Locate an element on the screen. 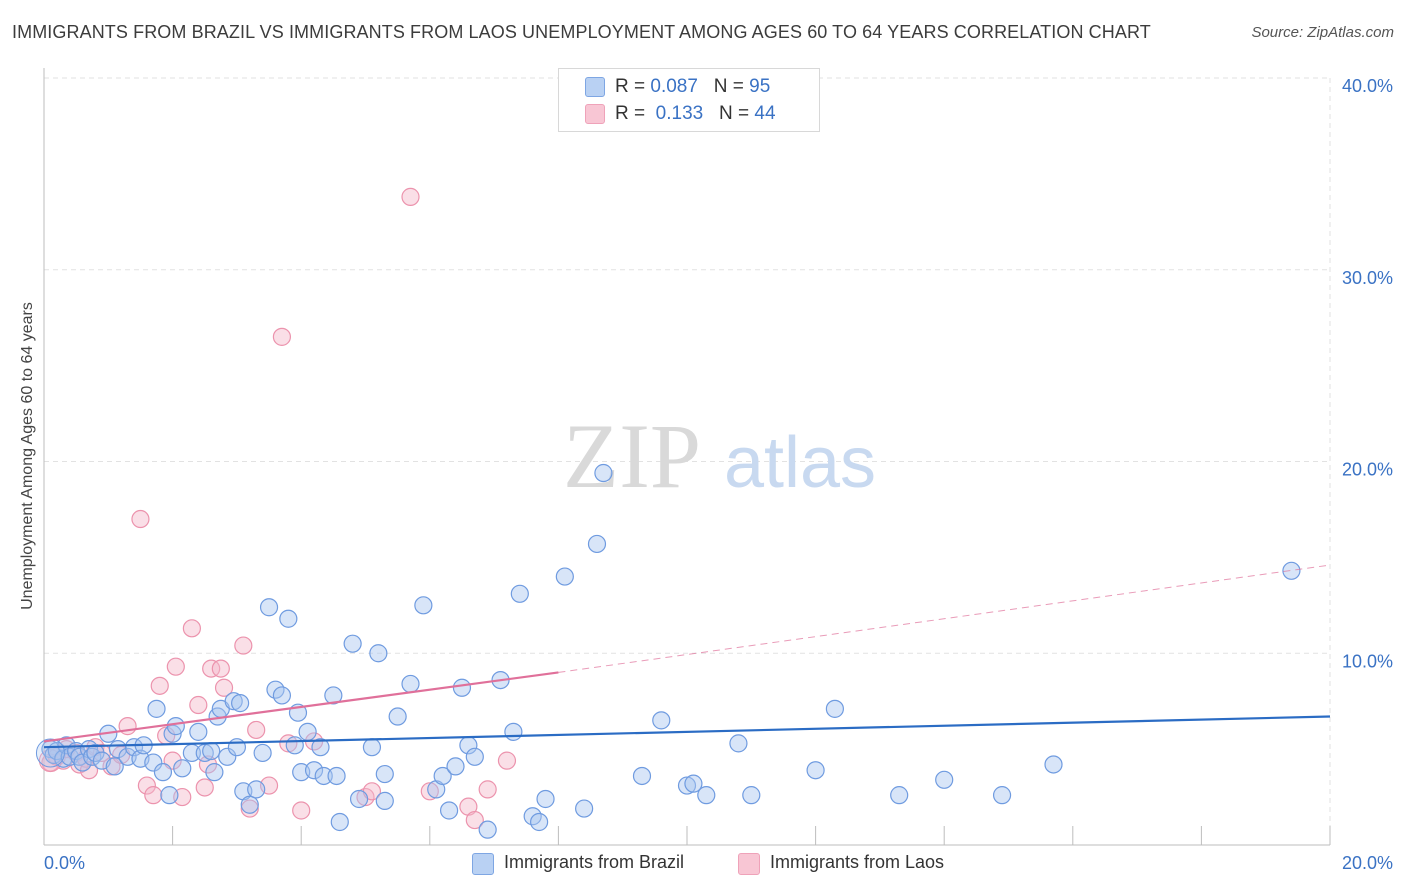 The image size is (1406, 892). correlation-legend: R = 0.087 N = 95 R = 0.133 N = 44 is located at coordinates (689, 100).